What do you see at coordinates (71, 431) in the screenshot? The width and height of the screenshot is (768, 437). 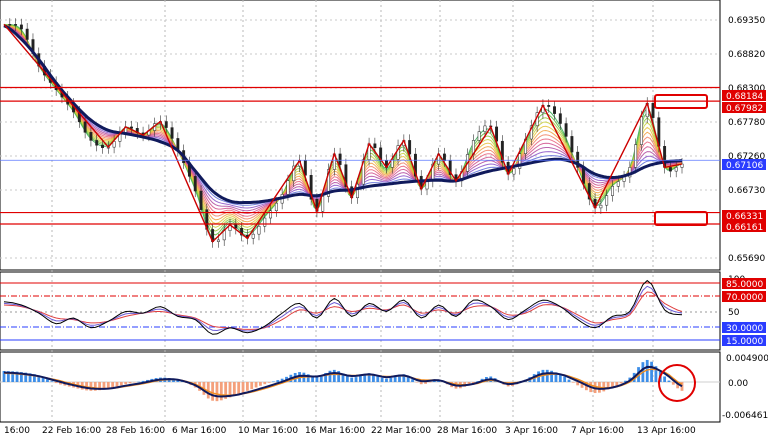 I see `time-axis-label: 22 Feb 16:00` at bounding box center [71, 431].